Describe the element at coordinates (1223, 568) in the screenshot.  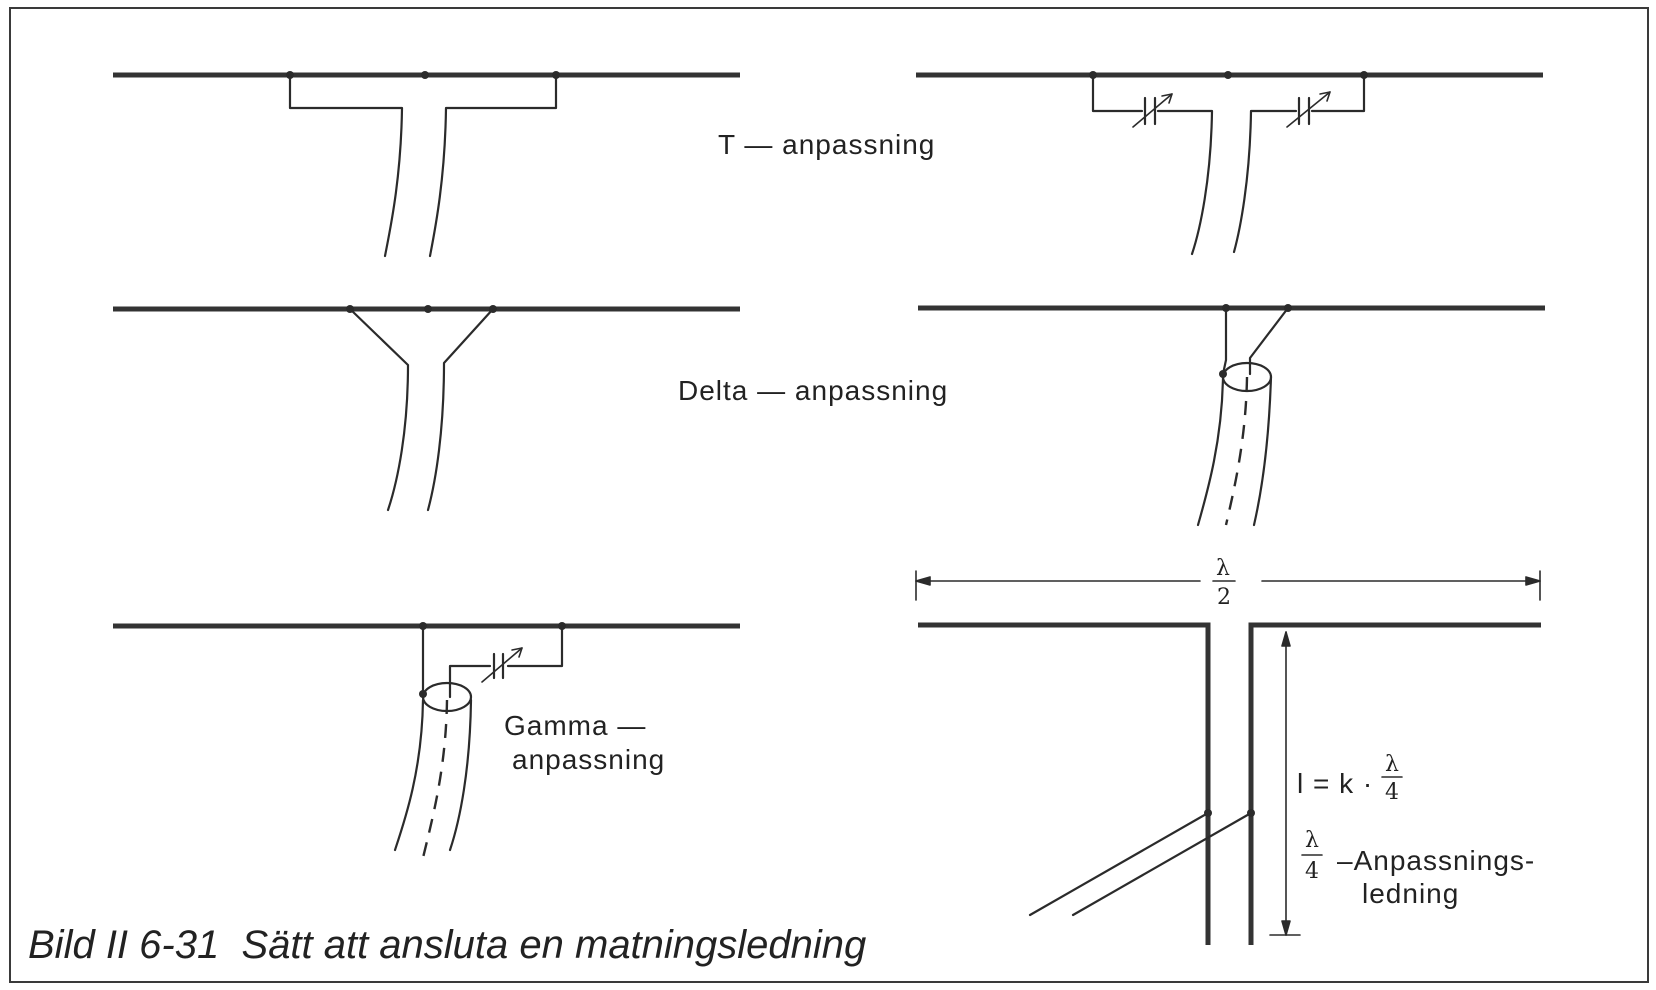
I see `half-wave-numerator: λ` at that location.